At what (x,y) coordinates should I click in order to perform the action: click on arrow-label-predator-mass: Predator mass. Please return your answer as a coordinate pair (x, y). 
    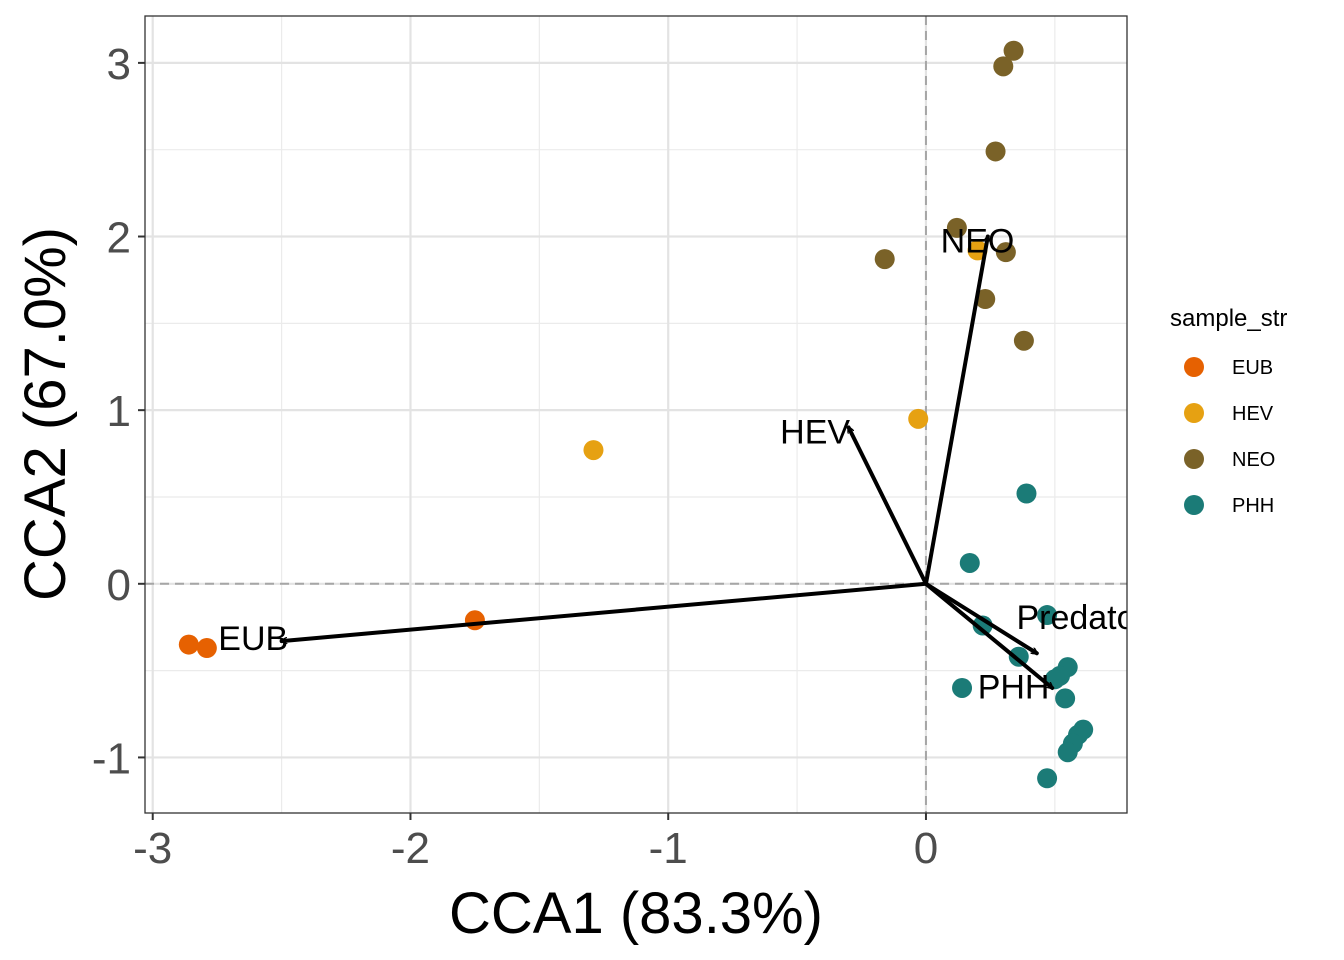
    Looking at the image, I should click on (1126, 618).